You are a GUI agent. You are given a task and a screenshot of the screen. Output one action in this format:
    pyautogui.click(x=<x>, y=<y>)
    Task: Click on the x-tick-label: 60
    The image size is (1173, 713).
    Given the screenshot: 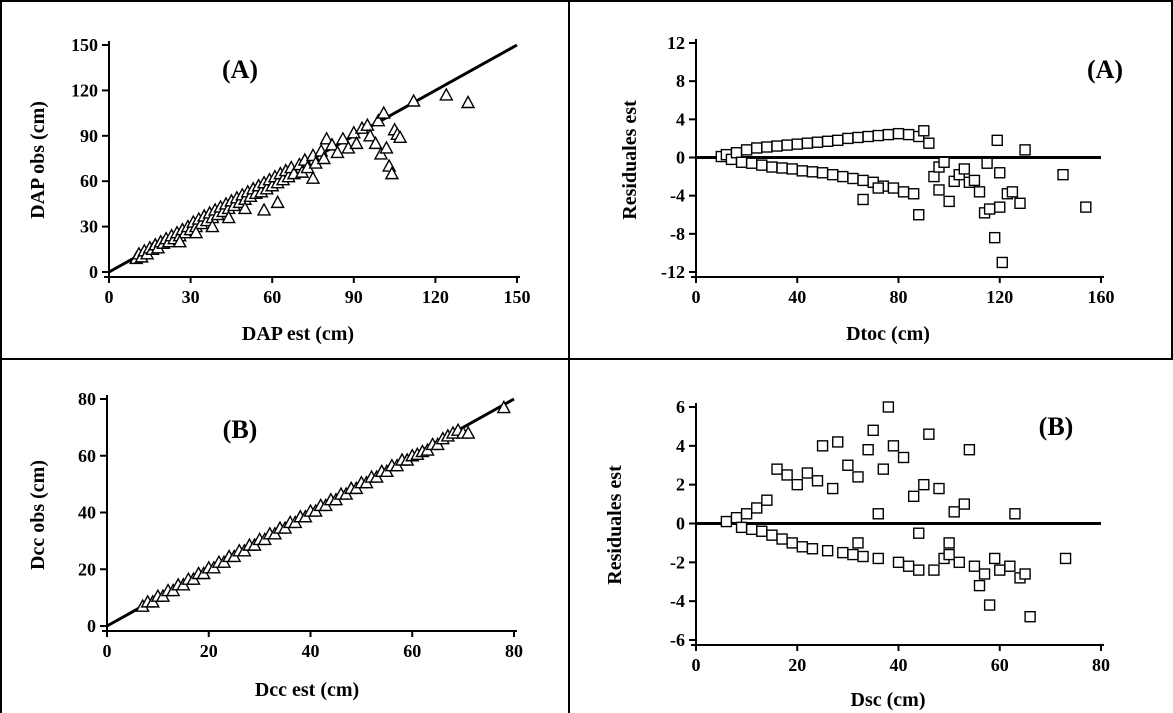 What is the action you would take?
    pyautogui.click(x=1000, y=665)
    